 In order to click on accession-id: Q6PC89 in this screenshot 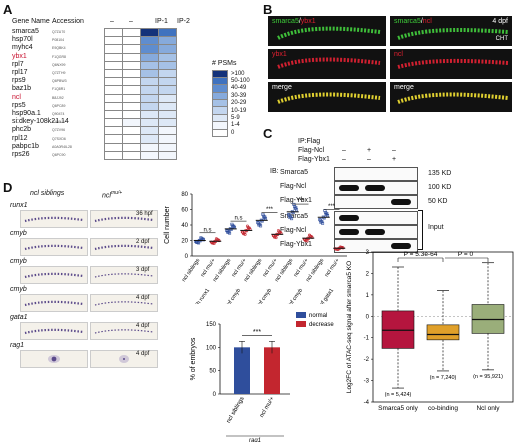, I will do `click(59, 105)`.